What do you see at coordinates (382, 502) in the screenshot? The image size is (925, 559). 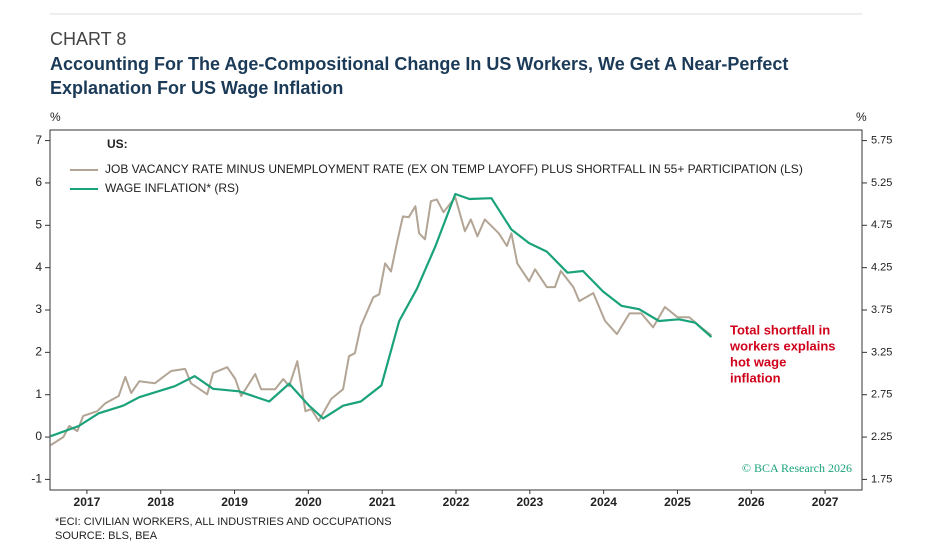 I see `x-tick-label: 2021` at bounding box center [382, 502].